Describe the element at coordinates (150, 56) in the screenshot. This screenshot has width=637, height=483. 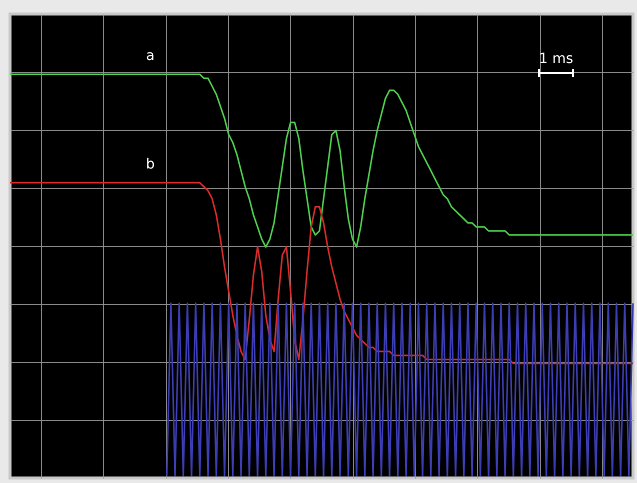
I see `series-label: a` at that location.